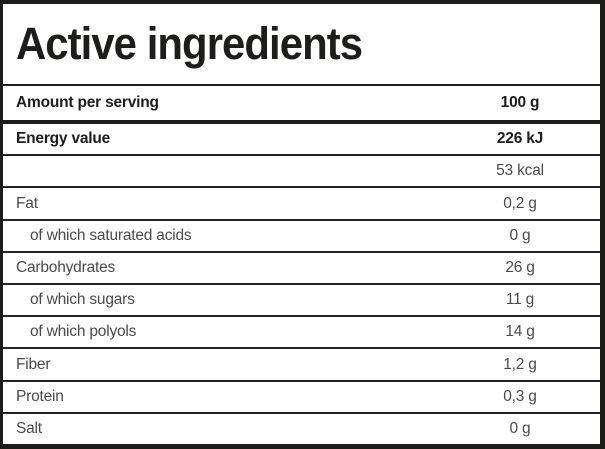 The image size is (605, 449). I want to click on header-label: Amount per serving, so click(87, 102).